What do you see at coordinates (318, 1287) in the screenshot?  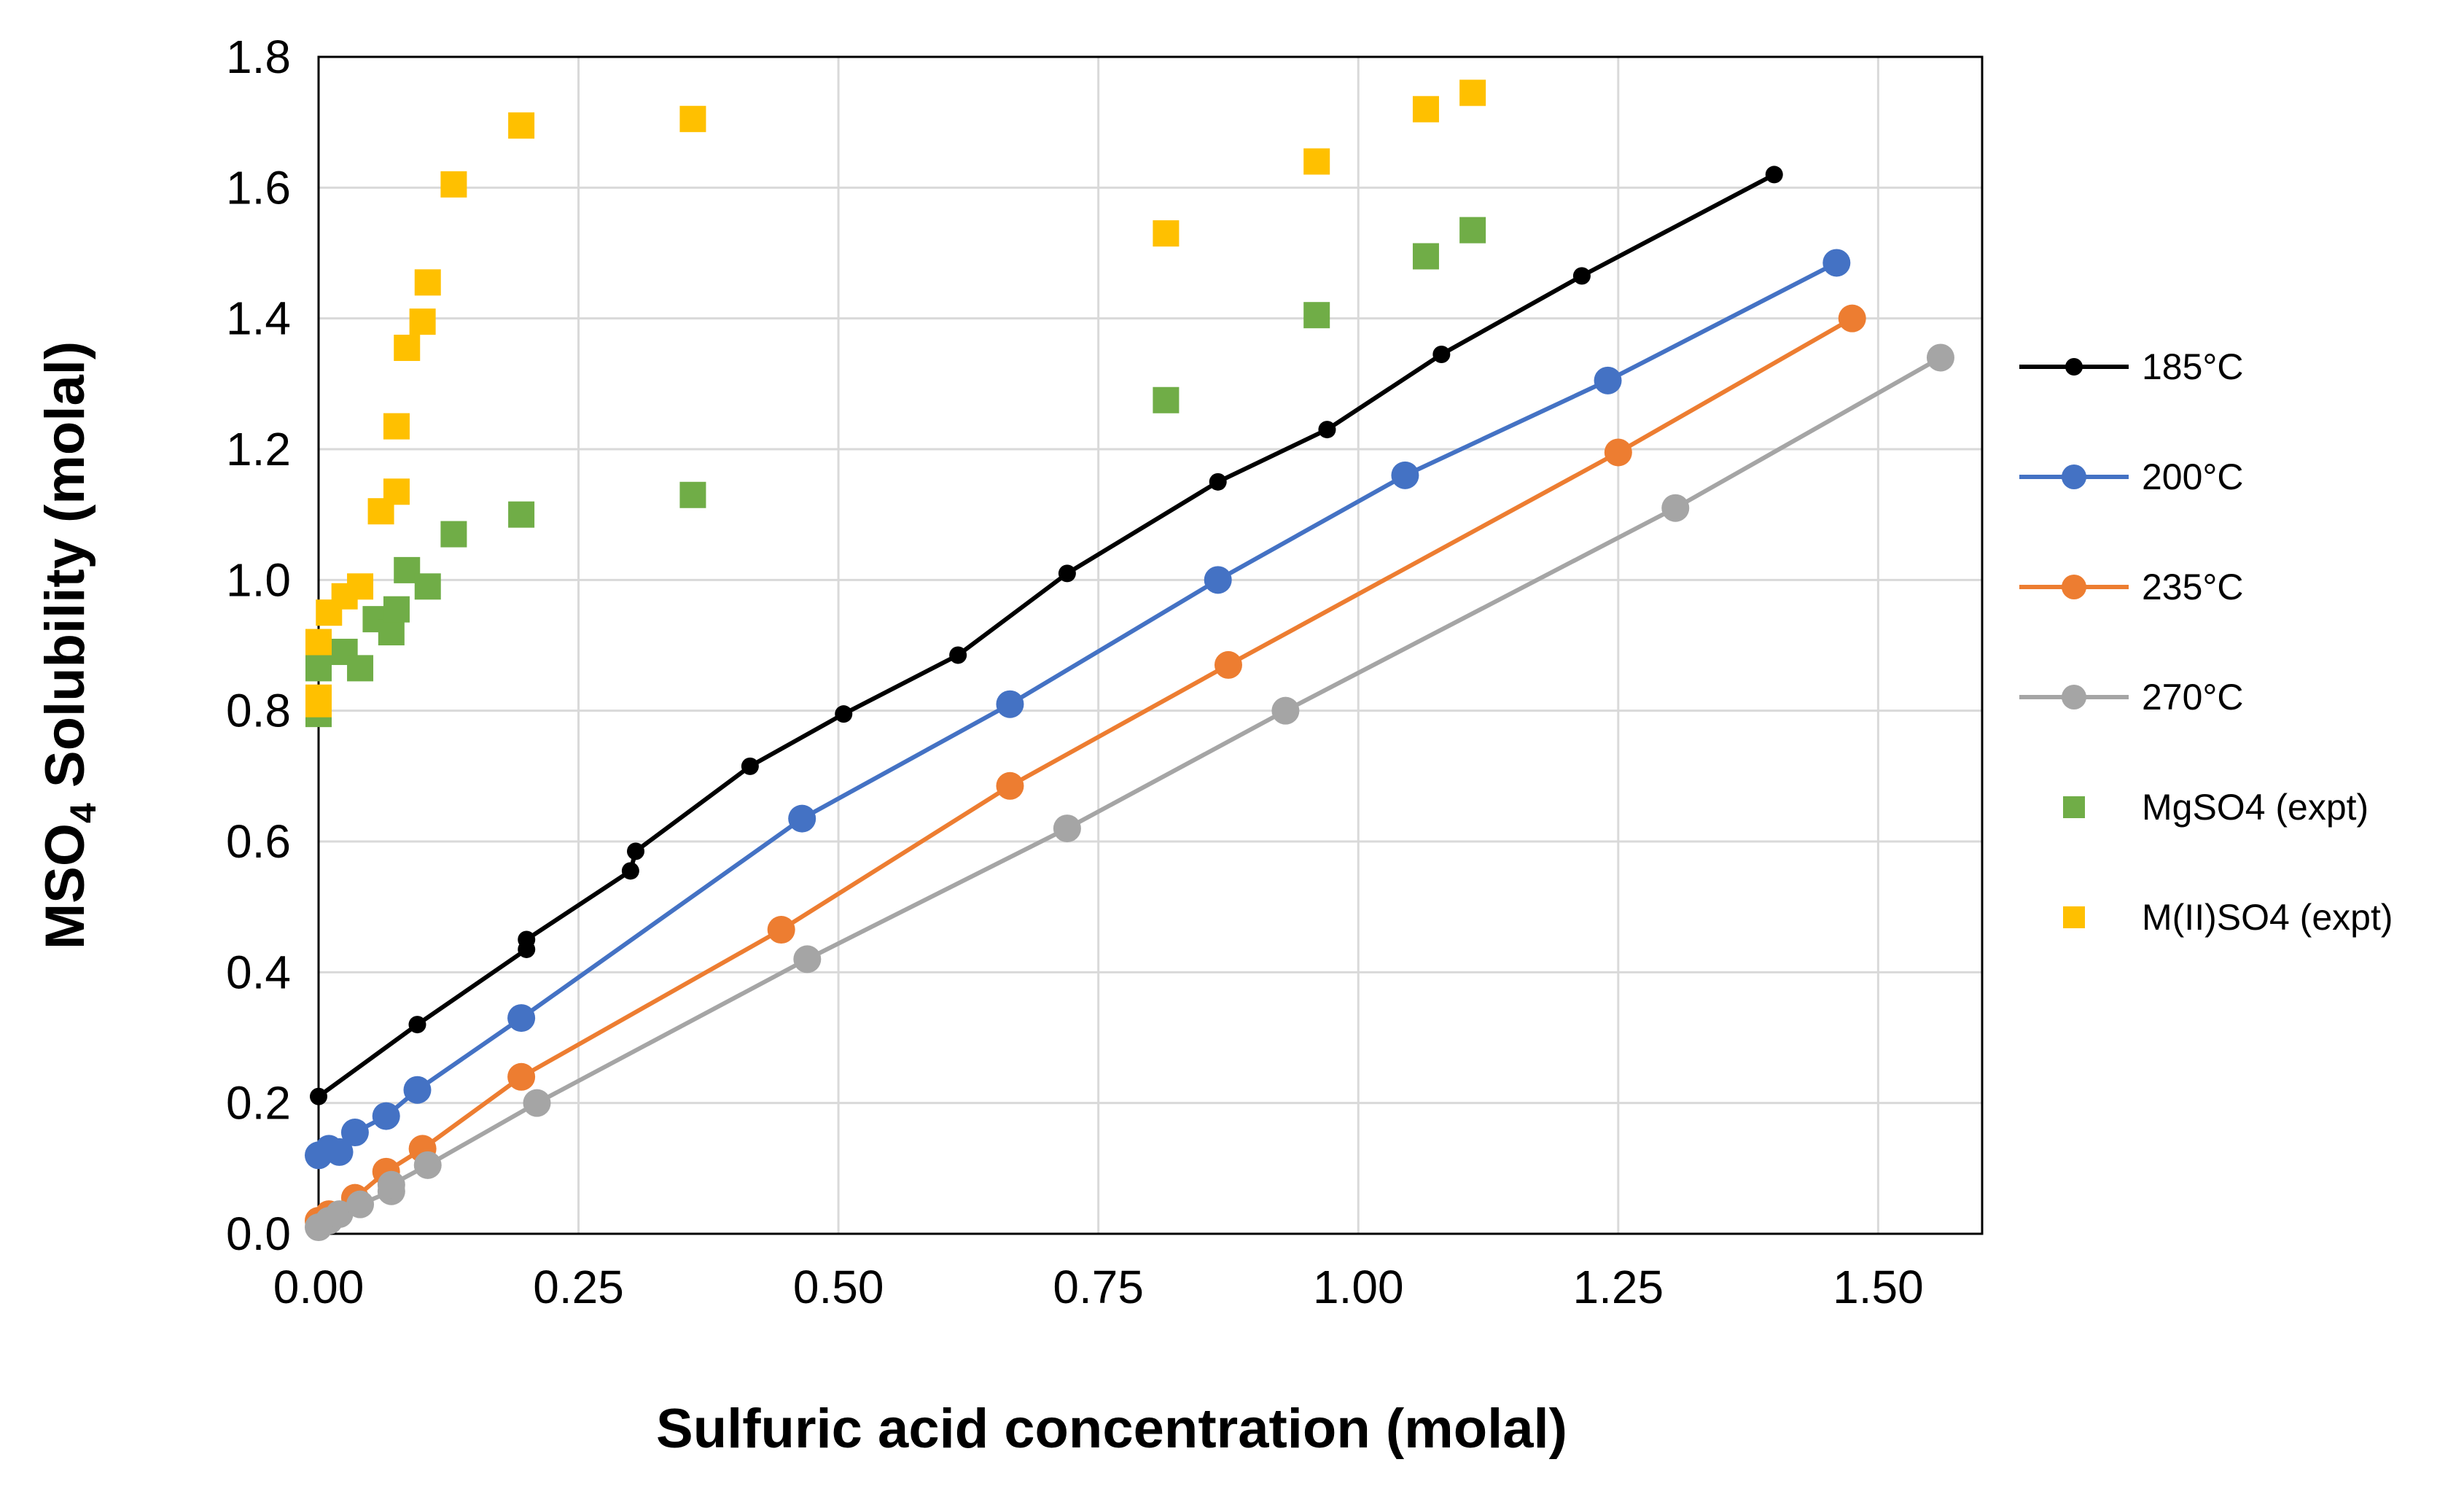 I see `x-tick-label: 0.00` at bounding box center [318, 1287].